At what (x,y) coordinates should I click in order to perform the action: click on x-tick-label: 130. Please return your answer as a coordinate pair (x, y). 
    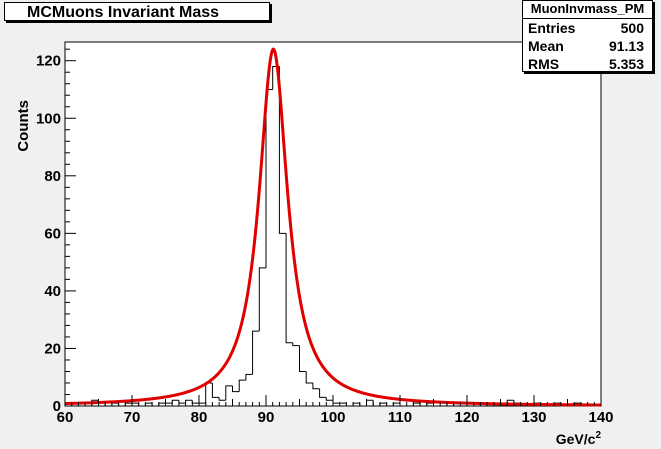
    Looking at the image, I should click on (533, 417).